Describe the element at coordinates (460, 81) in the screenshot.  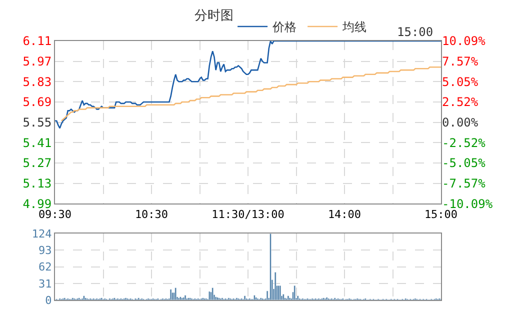
I see `y2-tick-label: 5.05%` at that location.